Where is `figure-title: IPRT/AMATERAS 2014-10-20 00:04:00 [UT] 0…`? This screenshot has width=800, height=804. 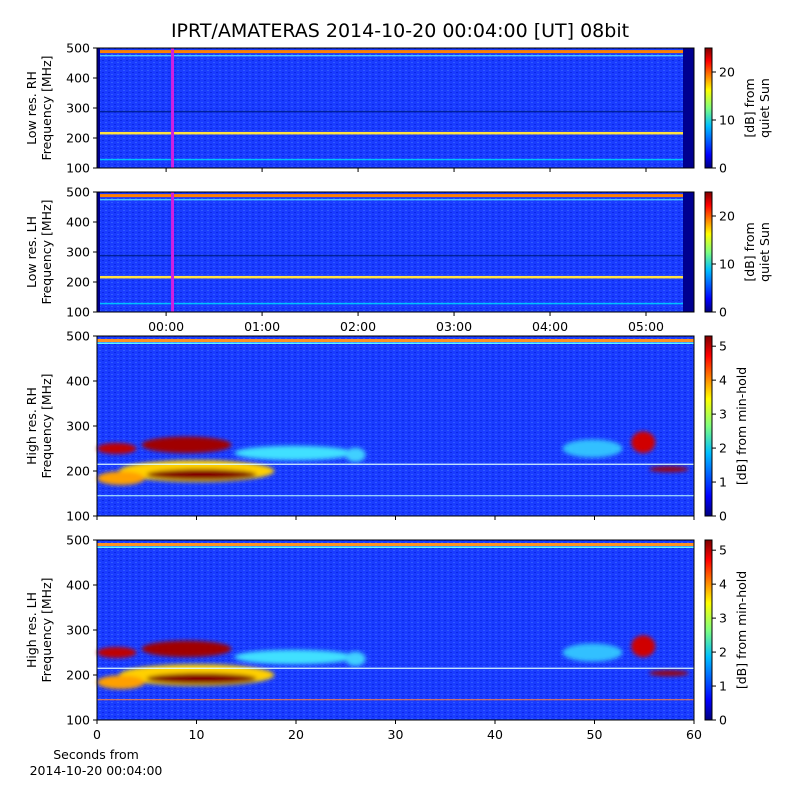
figure-title: IPRT/AMATERAS 2014-10-20 00:04:00 [UT] 0… is located at coordinates (400, 31).